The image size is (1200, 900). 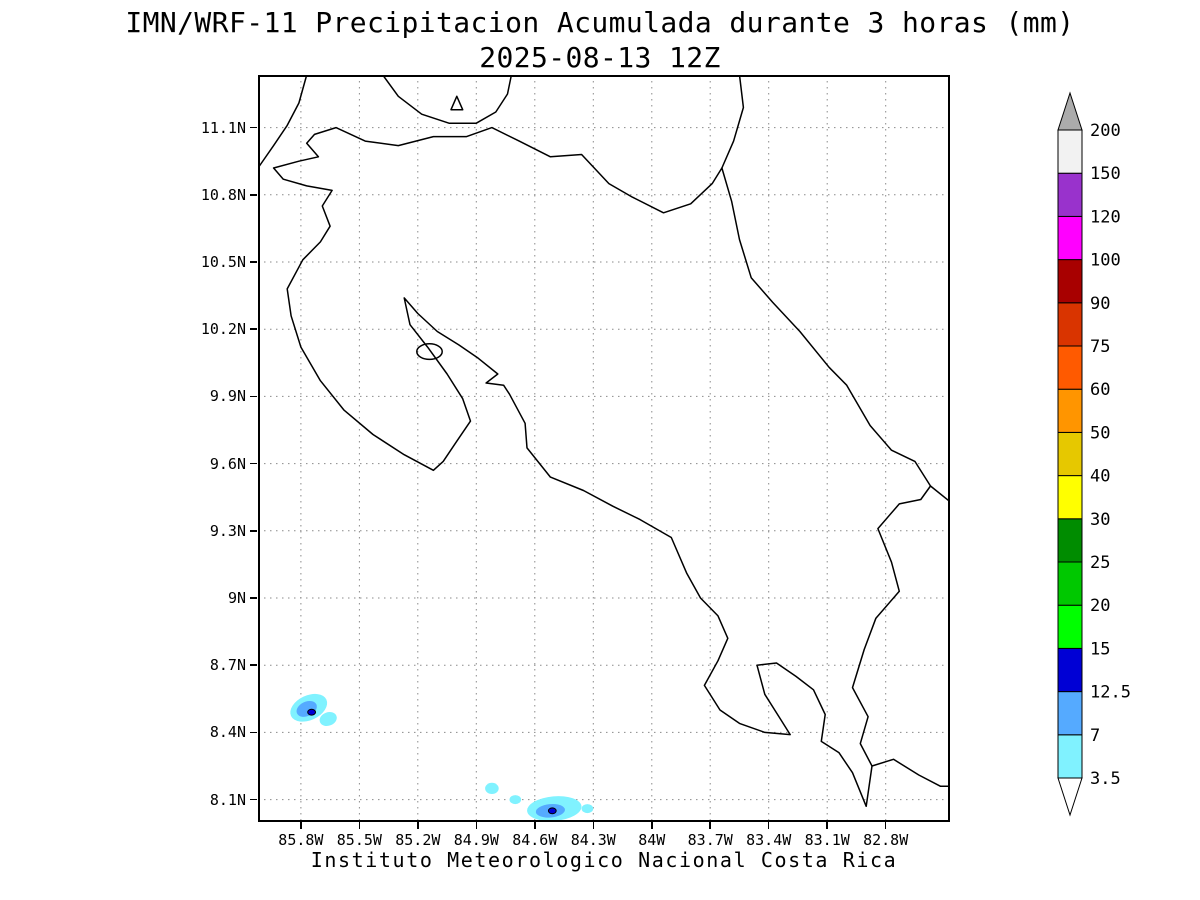 I want to click on lon-tick-label: 84W, so click(x=652, y=840).